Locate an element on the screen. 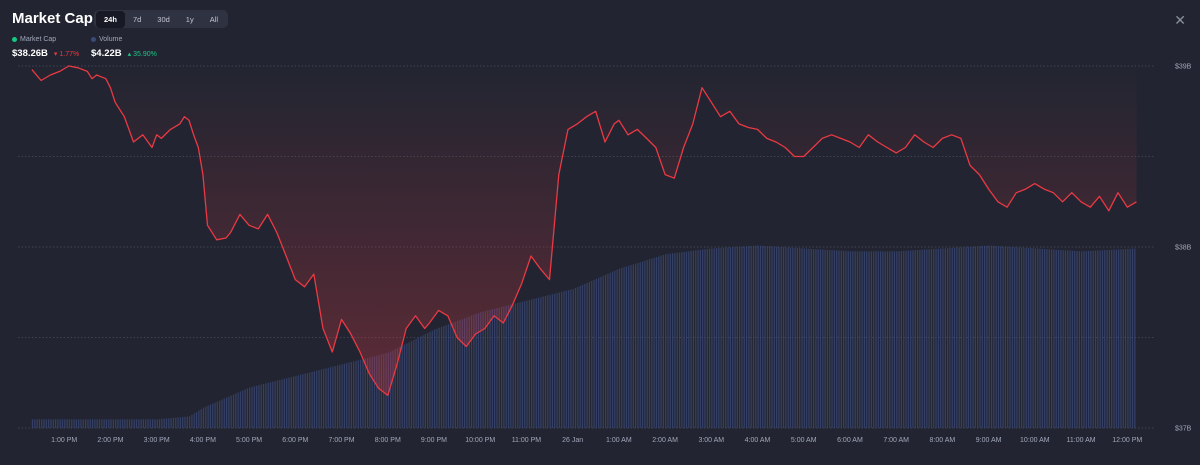 This screenshot has height=465, width=1200. tab-all: All is located at coordinates (214, 19).